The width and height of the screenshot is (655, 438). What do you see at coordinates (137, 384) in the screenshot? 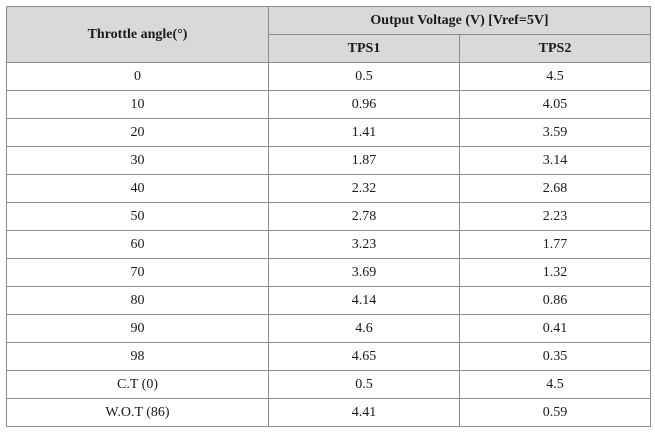
I see `angle-cell: C.T (0)` at bounding box center [137, 384].